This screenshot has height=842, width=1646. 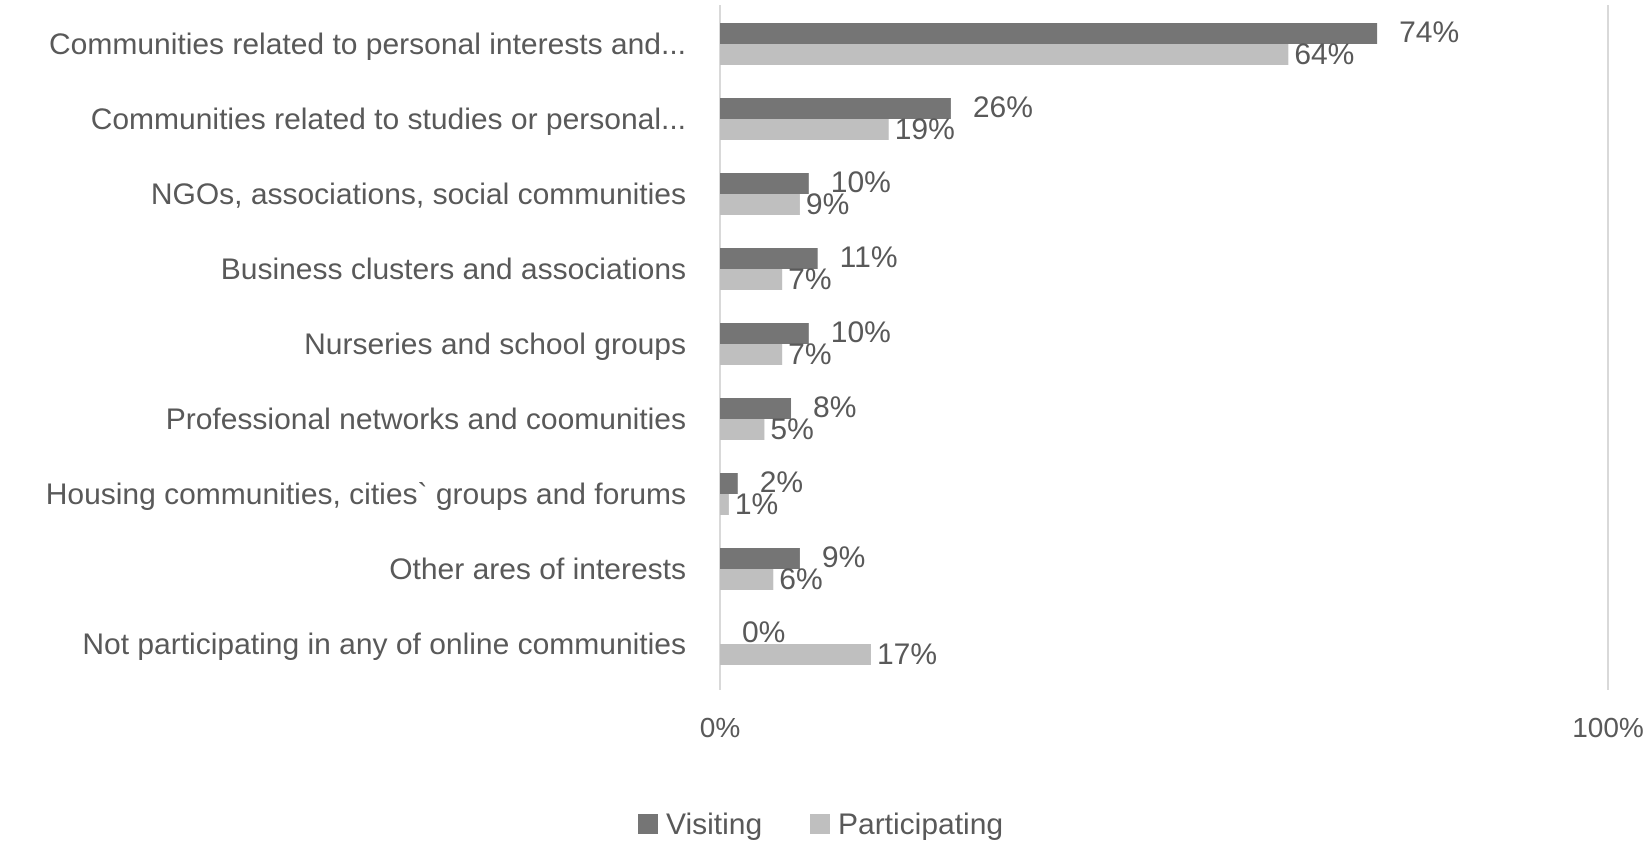 I want to click on value-label-visiting: 11%, so click(x=869, y=257).